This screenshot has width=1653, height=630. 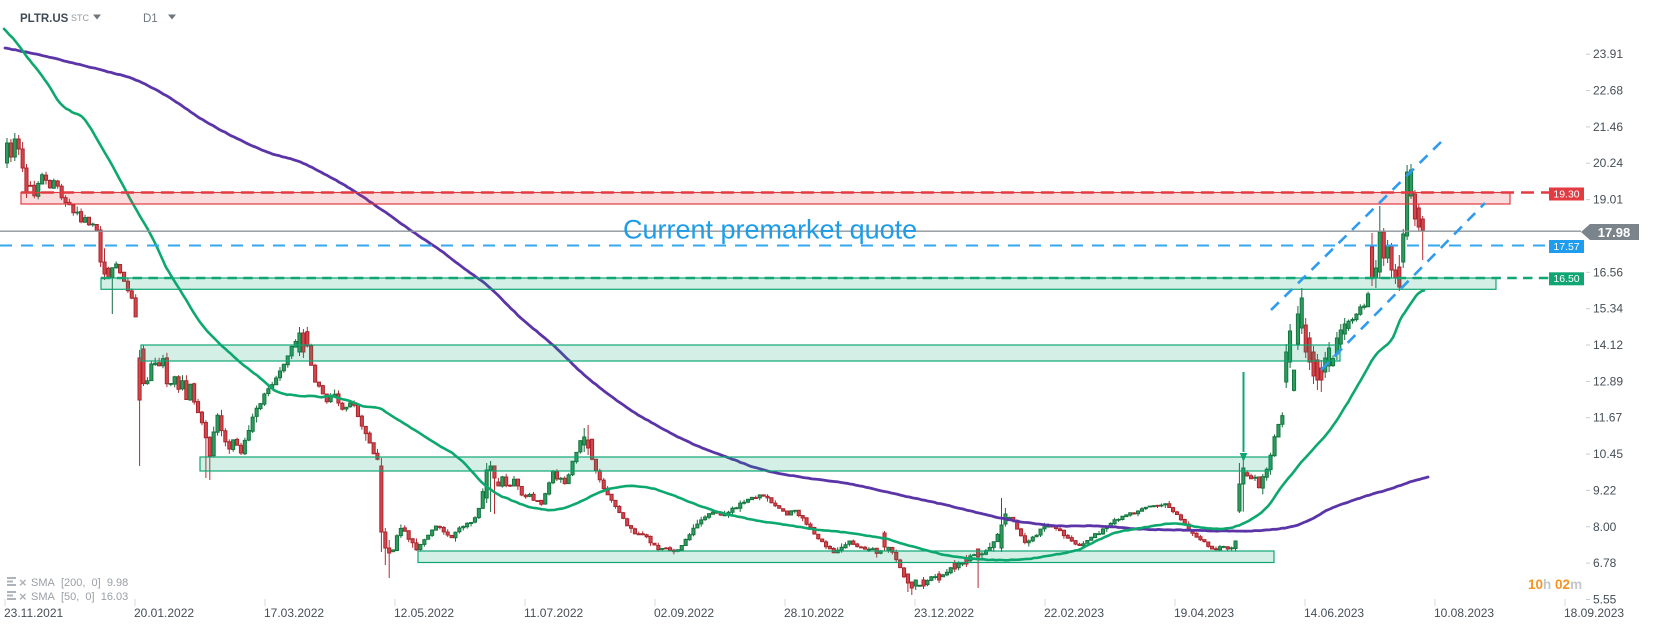 What do you see at coordinates (1605, 527) in the screenshot?
I see `svg-text: 8.00` at bounding box center [1605, 527].